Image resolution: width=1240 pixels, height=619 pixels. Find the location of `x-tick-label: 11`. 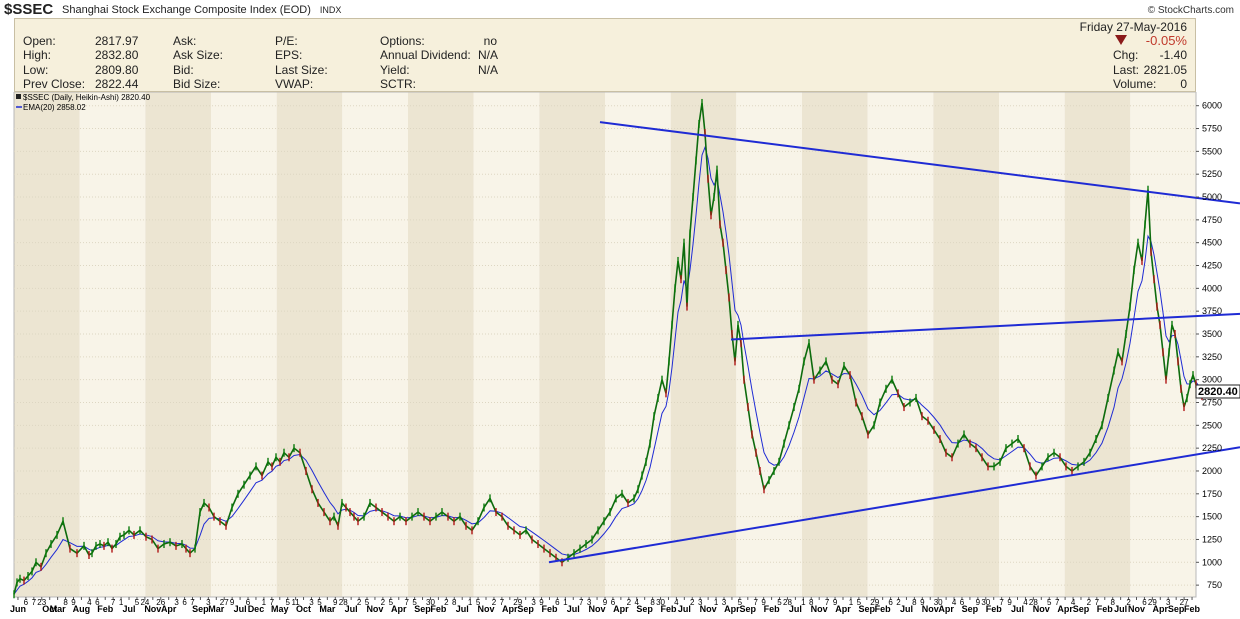

x-tick-label: 11 is located at coordinates (295, 602).